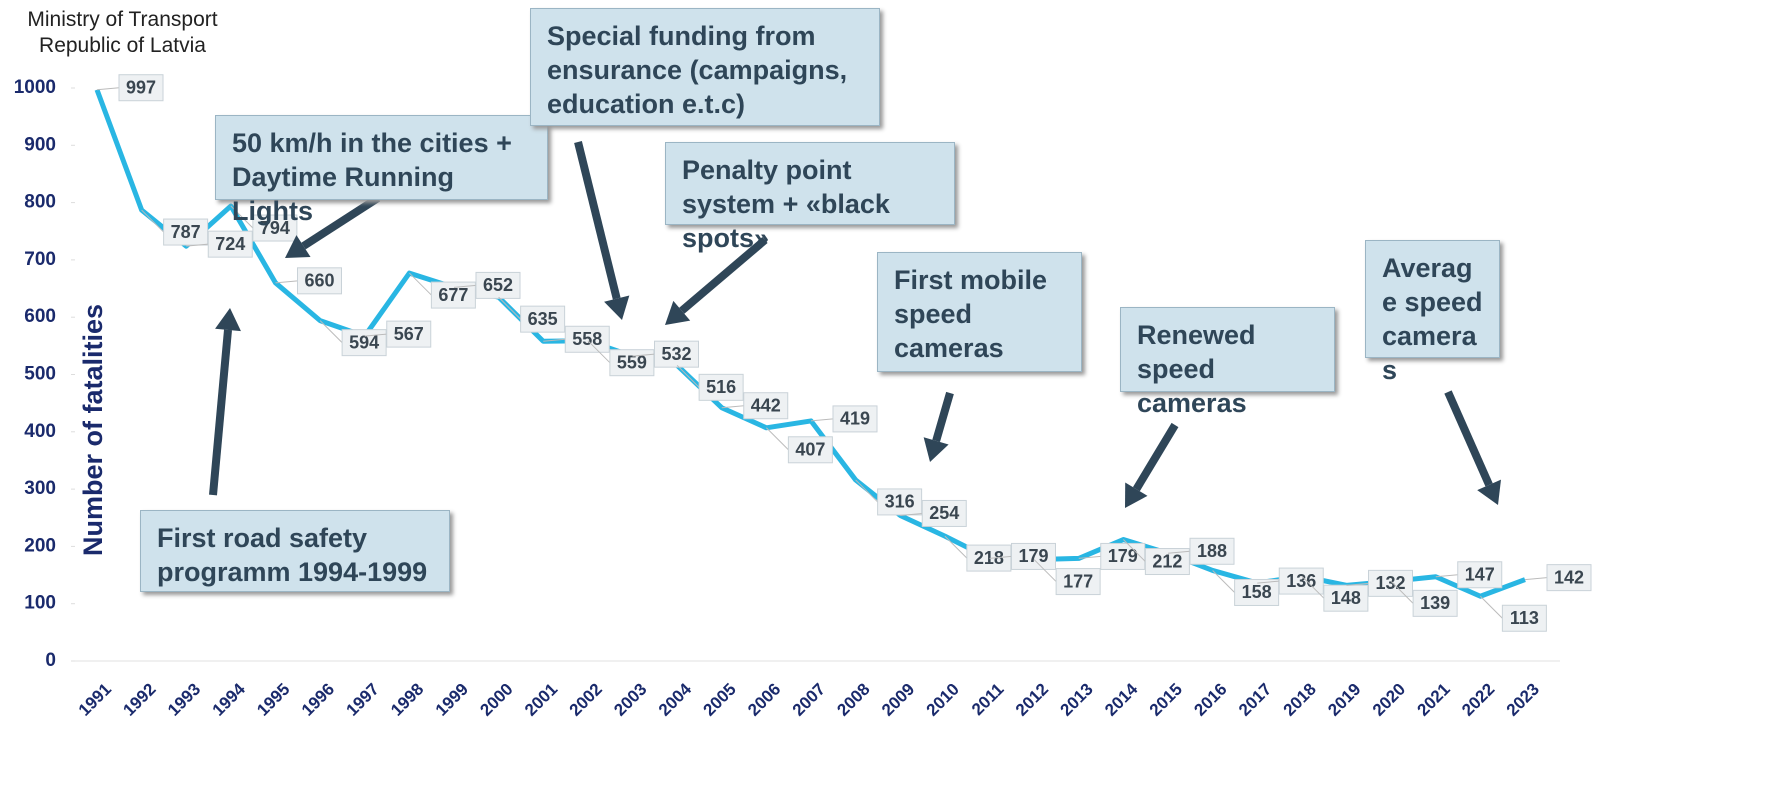 The width and height of the screenshot is (1765, 808). What do you see at coordinates (1478, 700) in the screenshot?
I see `x-tick-label: 2022` at bounding box center [1478, 700].